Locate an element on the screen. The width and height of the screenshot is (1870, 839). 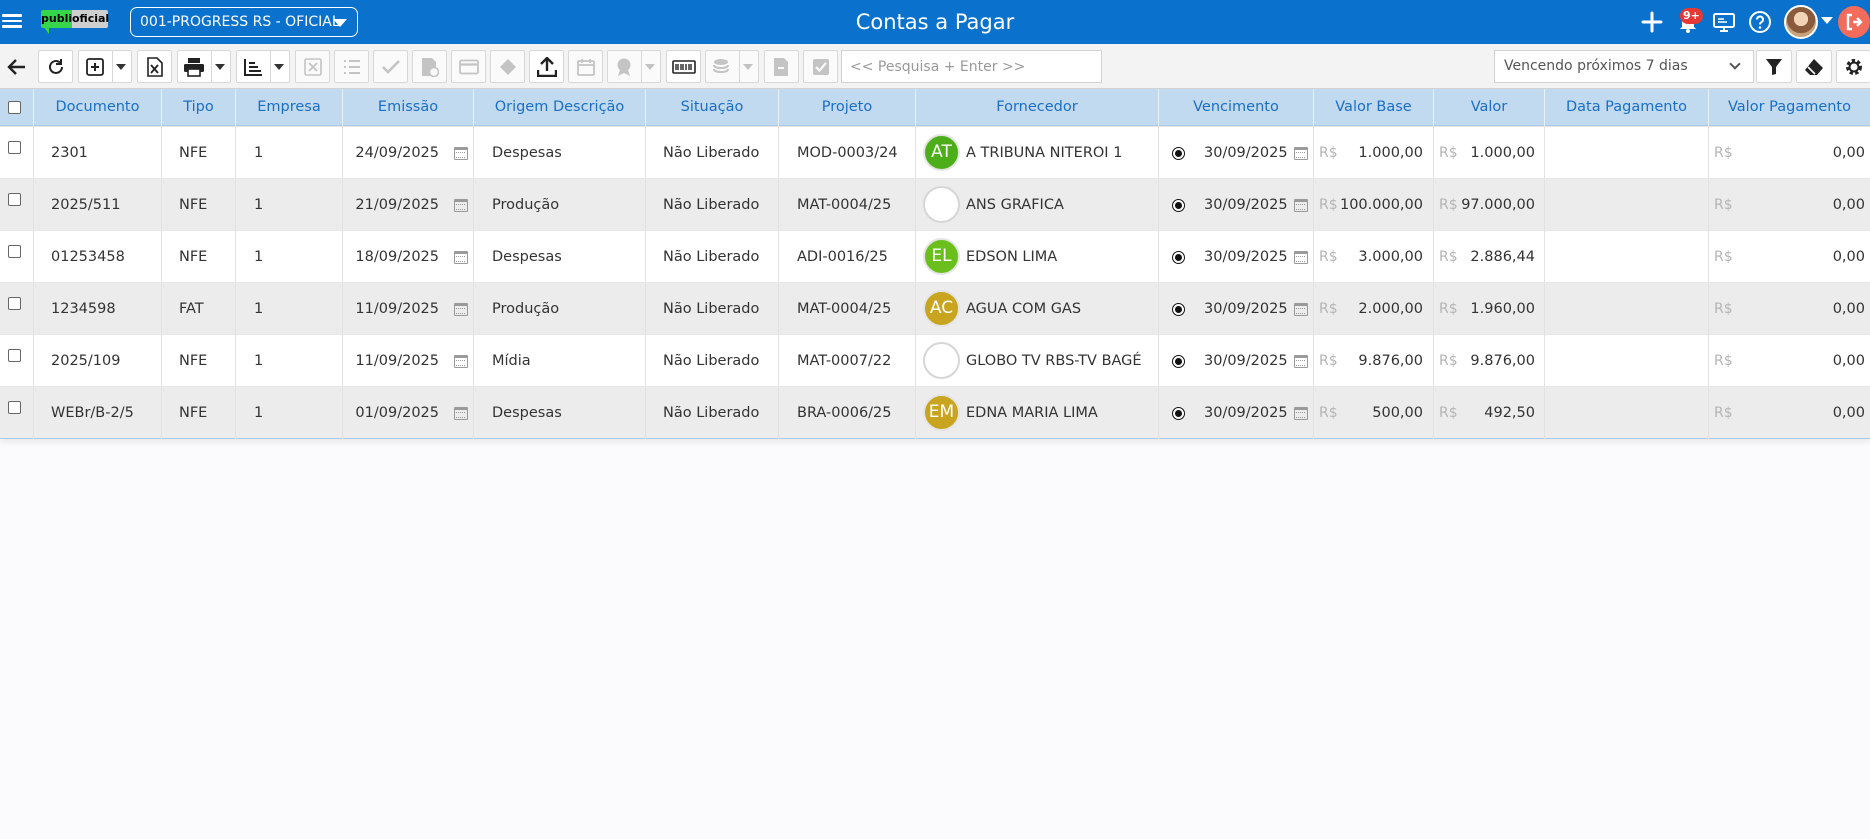
pix-button is located at coordinates (507, 66).